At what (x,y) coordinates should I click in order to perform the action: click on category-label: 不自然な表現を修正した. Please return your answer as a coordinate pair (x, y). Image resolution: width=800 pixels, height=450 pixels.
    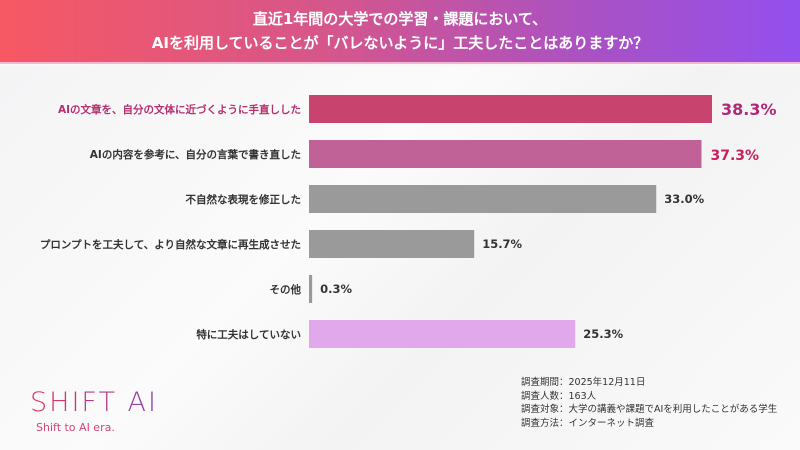
    Looking at the image, I should click on (244, 199).